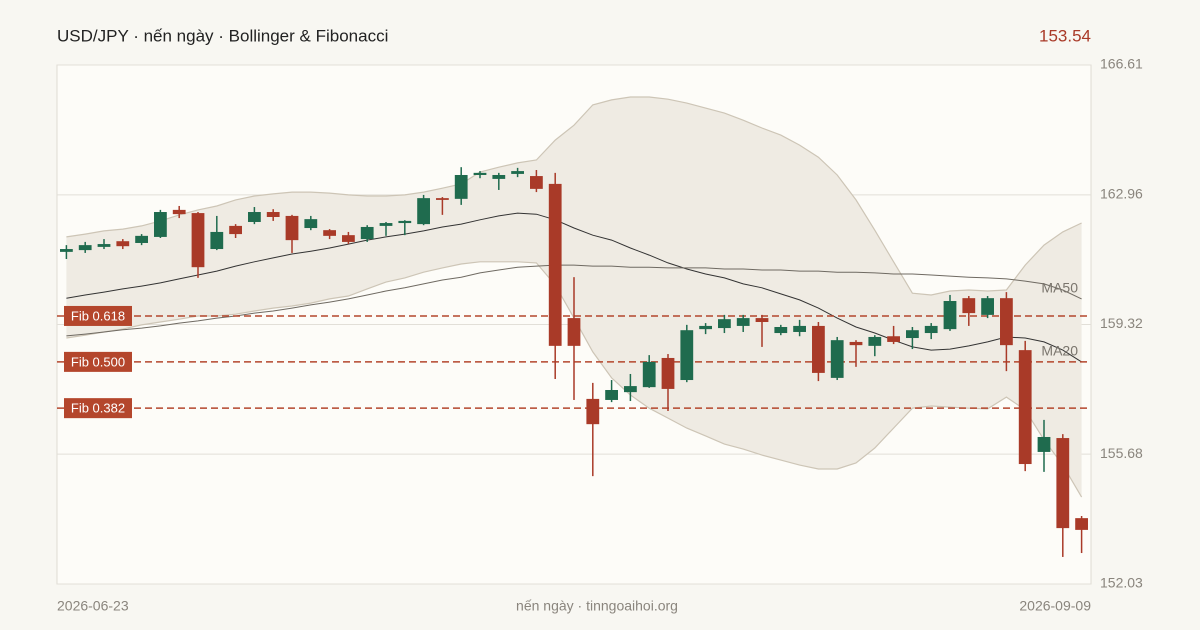  What do you see at coordinates (1121, 64) in the screenshot?
I see `y-tick-label: 166.61` at bounding box center [1121, 64].